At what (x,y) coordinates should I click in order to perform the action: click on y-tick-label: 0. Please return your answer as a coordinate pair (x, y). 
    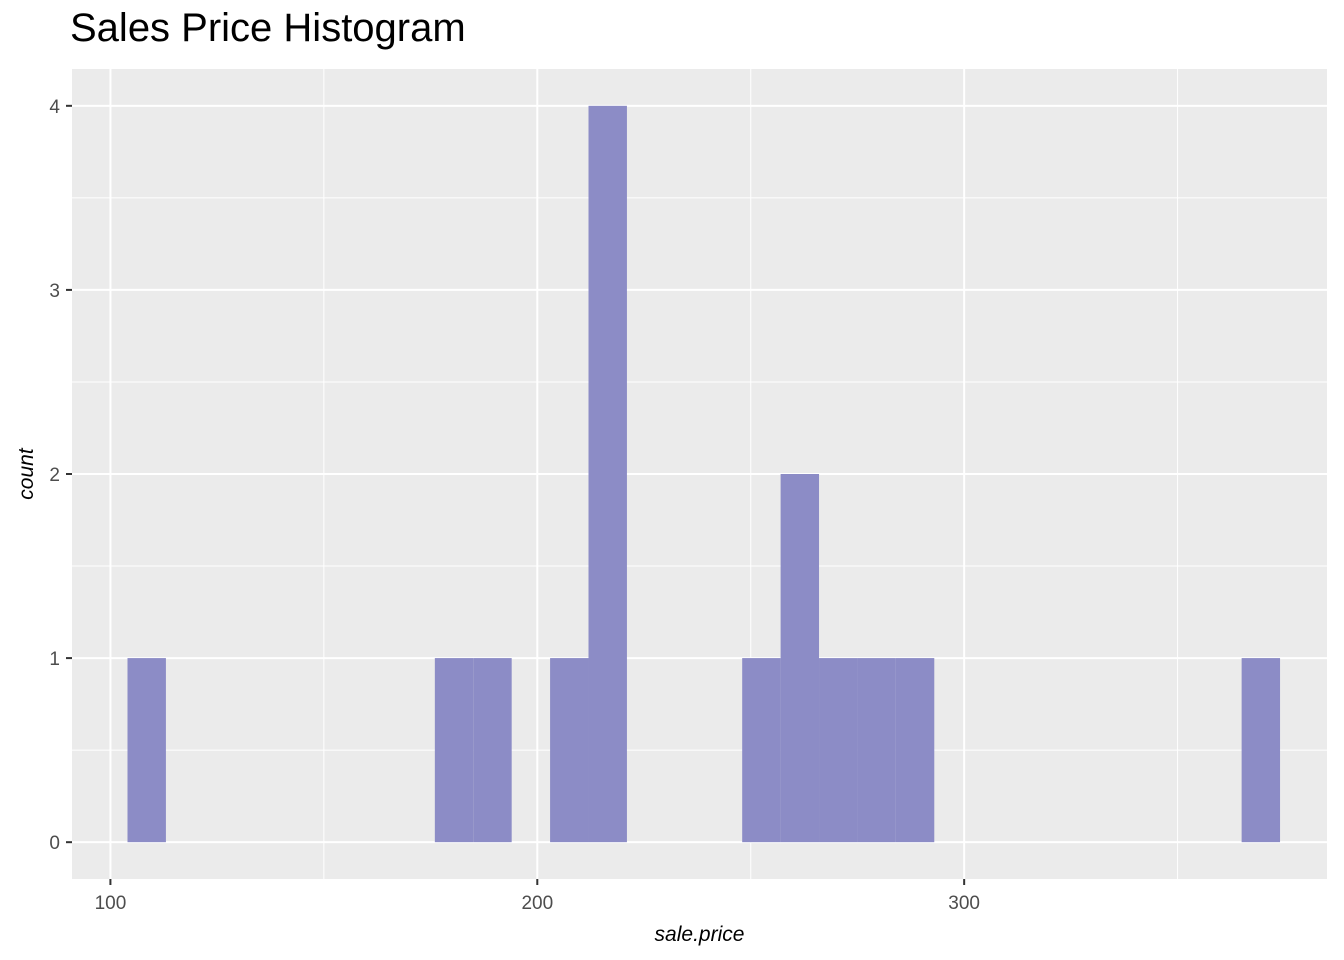
    Looking at the image, I should click on (54, 843).